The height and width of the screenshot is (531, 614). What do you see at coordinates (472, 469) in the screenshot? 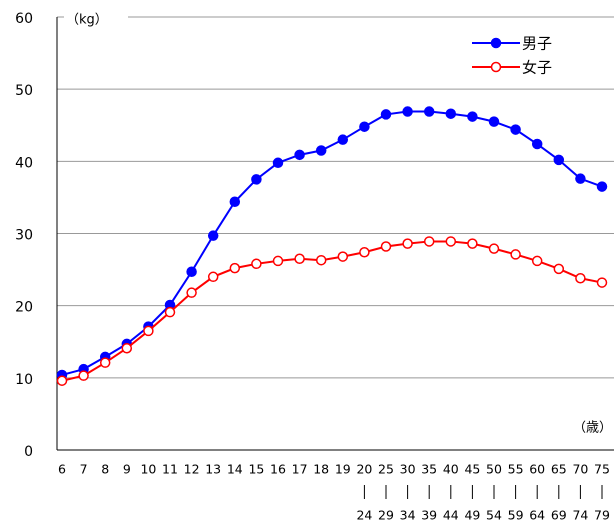
I see `x-tick-label: 45` at bounding box center [472, 469].